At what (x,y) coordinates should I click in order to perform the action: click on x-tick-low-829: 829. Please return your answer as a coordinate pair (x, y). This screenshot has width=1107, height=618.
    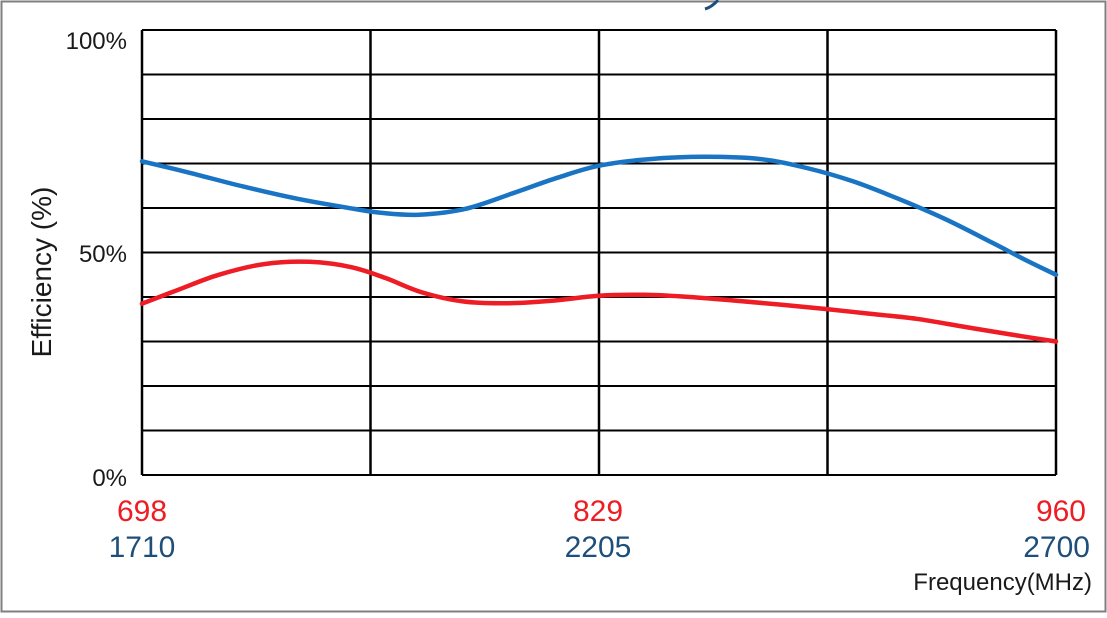
    Looking at the image, I should click on (598, 511).